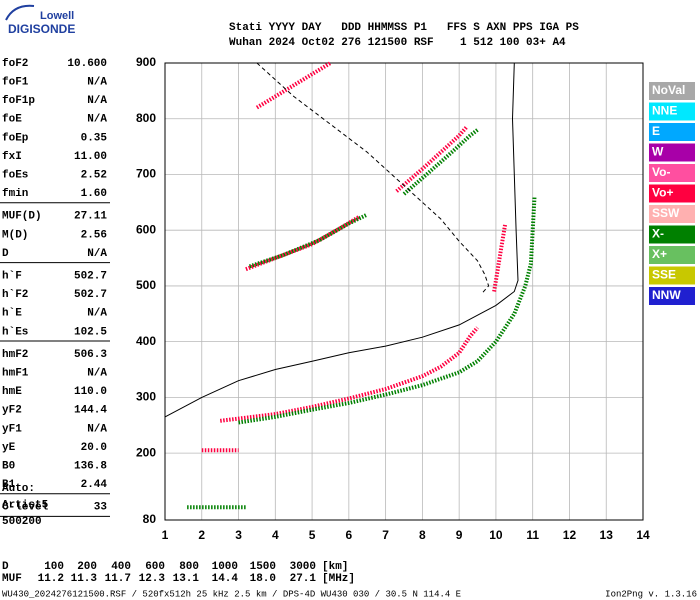  What do you see at coordinates (51, 579) in the screenshot?
I see `muf-value: 11.2` at bounding box center [51, 579].